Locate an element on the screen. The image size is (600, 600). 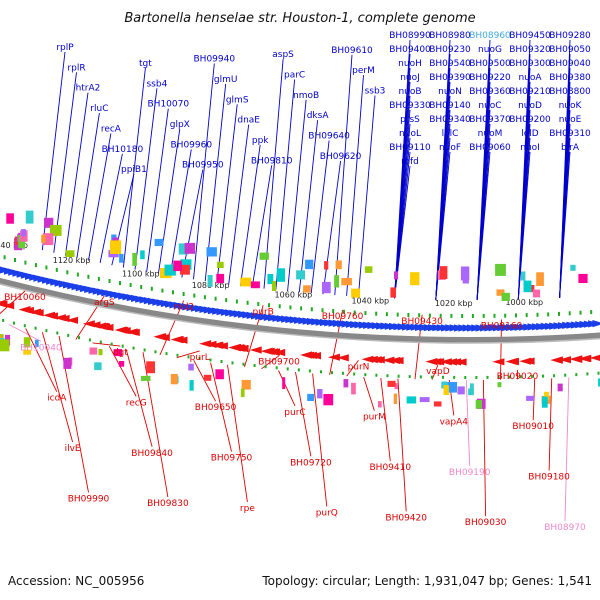
gene-label: nuoM is located at coordinates (490, 134).